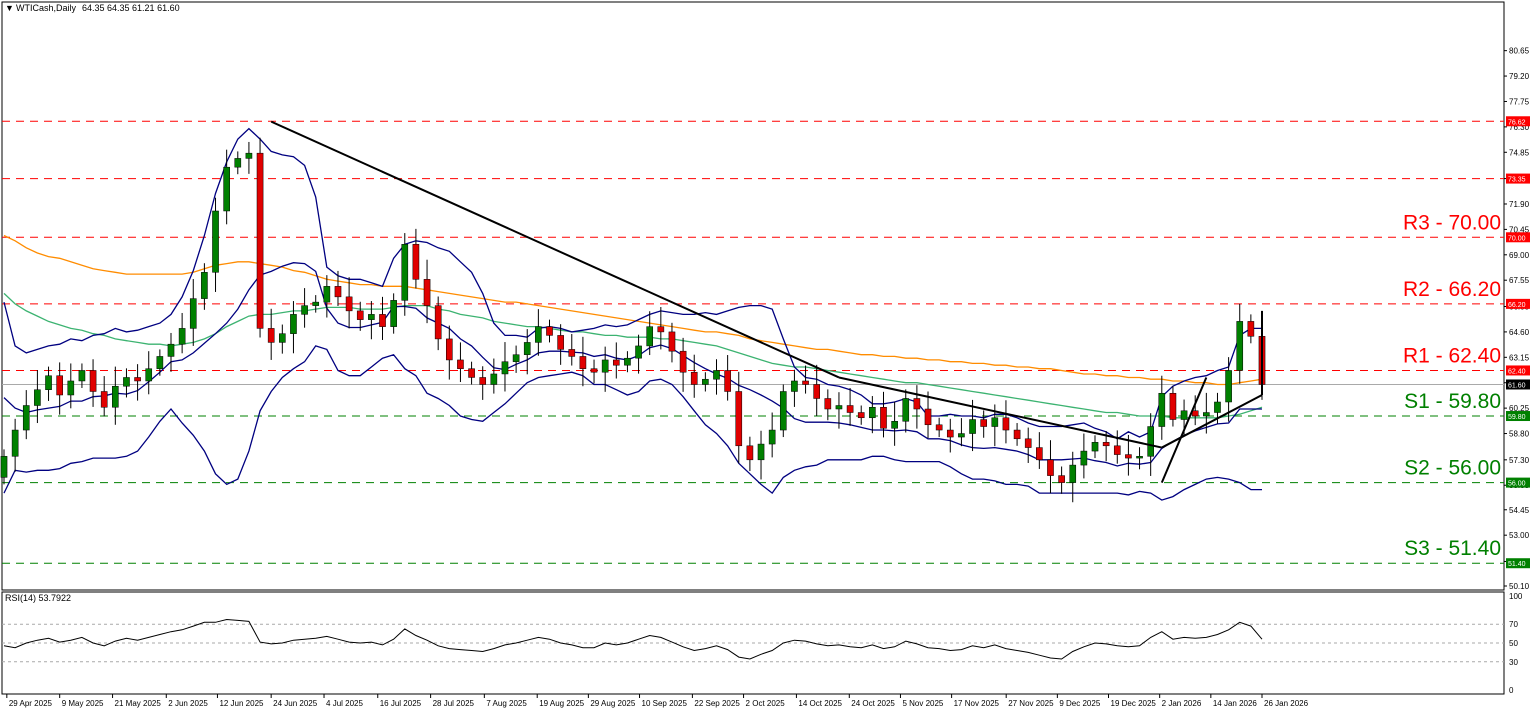 This screenshot has height=712, width=1536. Describe the element at coordinates (1519, 332) in the screenshot. I see `price-tick-label: 64.60` at that location.